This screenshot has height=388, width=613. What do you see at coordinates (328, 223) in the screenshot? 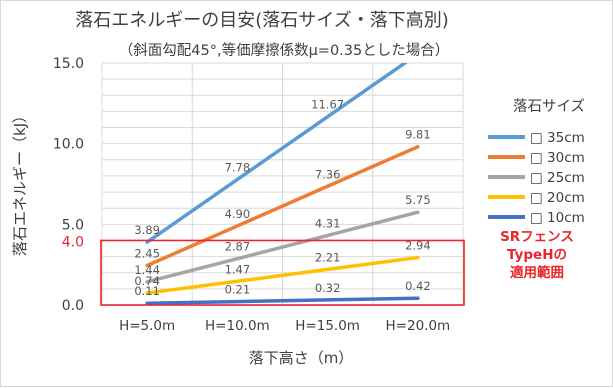
I see `data-label: 4.31` at bounding box center [328, 223].